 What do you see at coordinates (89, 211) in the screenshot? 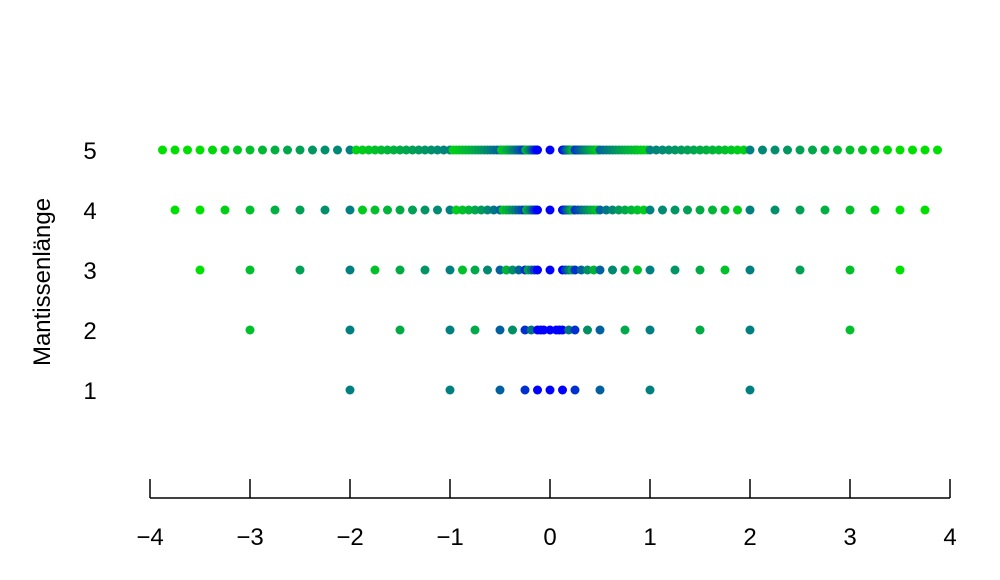
I see `y-tick-label: 4` at bounding box center [89, 211].